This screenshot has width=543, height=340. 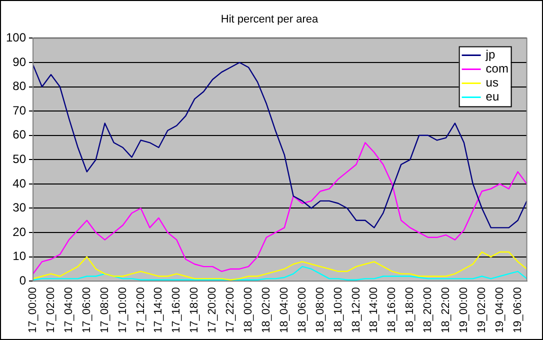 I want to click on x-tick-label: 17_00:00, so click(x=33, y=310).